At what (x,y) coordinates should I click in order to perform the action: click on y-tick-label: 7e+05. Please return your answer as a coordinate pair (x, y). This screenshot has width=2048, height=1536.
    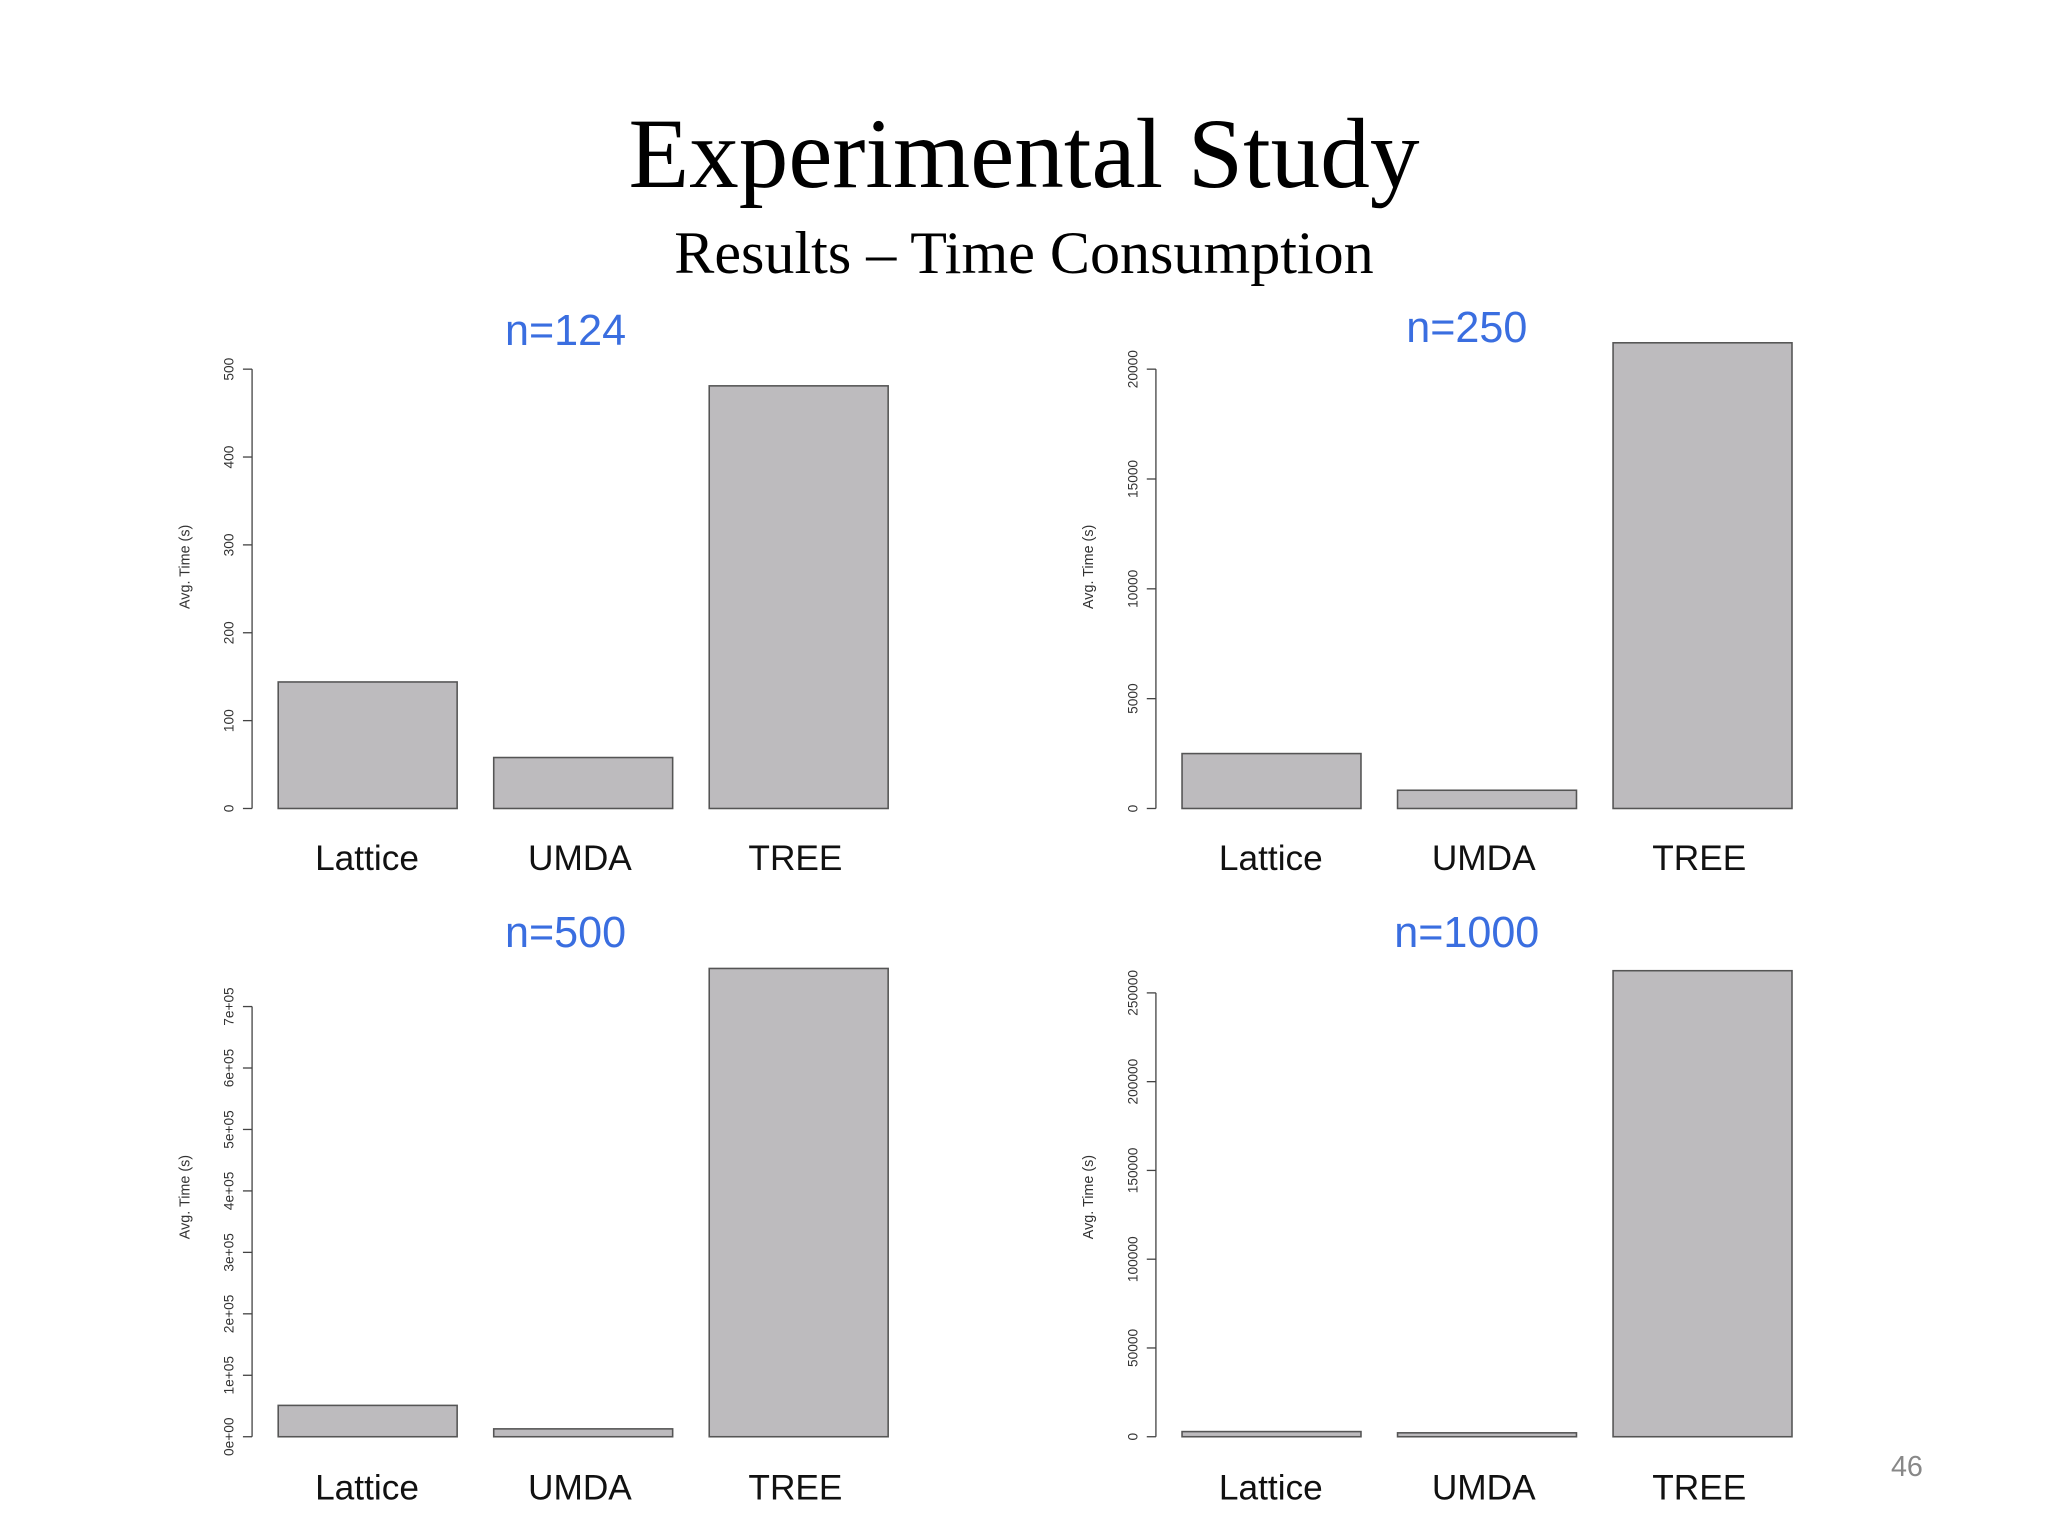
    Looking at the image, I should click on (229, 1006).